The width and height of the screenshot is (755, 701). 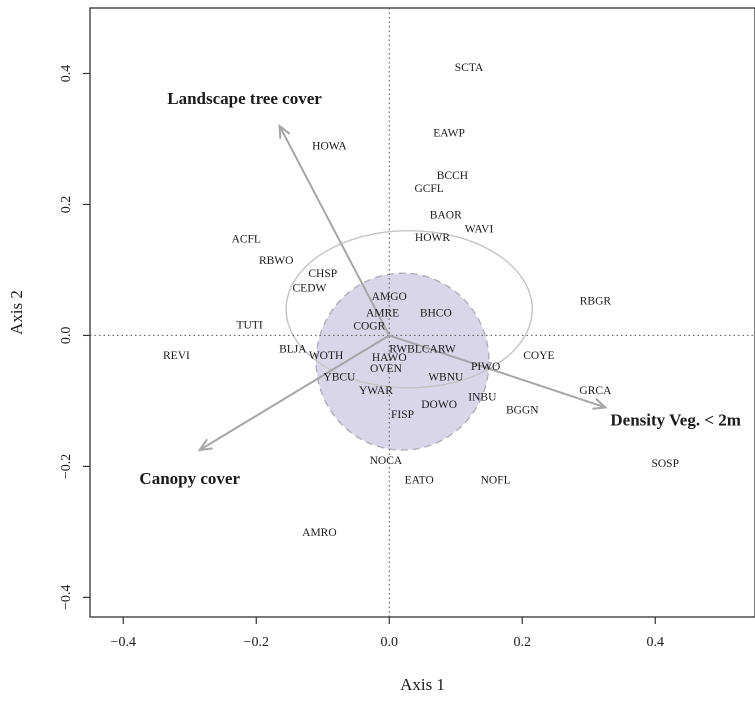 I want to click on species-label: NOFL, so click(x=496, y=480).